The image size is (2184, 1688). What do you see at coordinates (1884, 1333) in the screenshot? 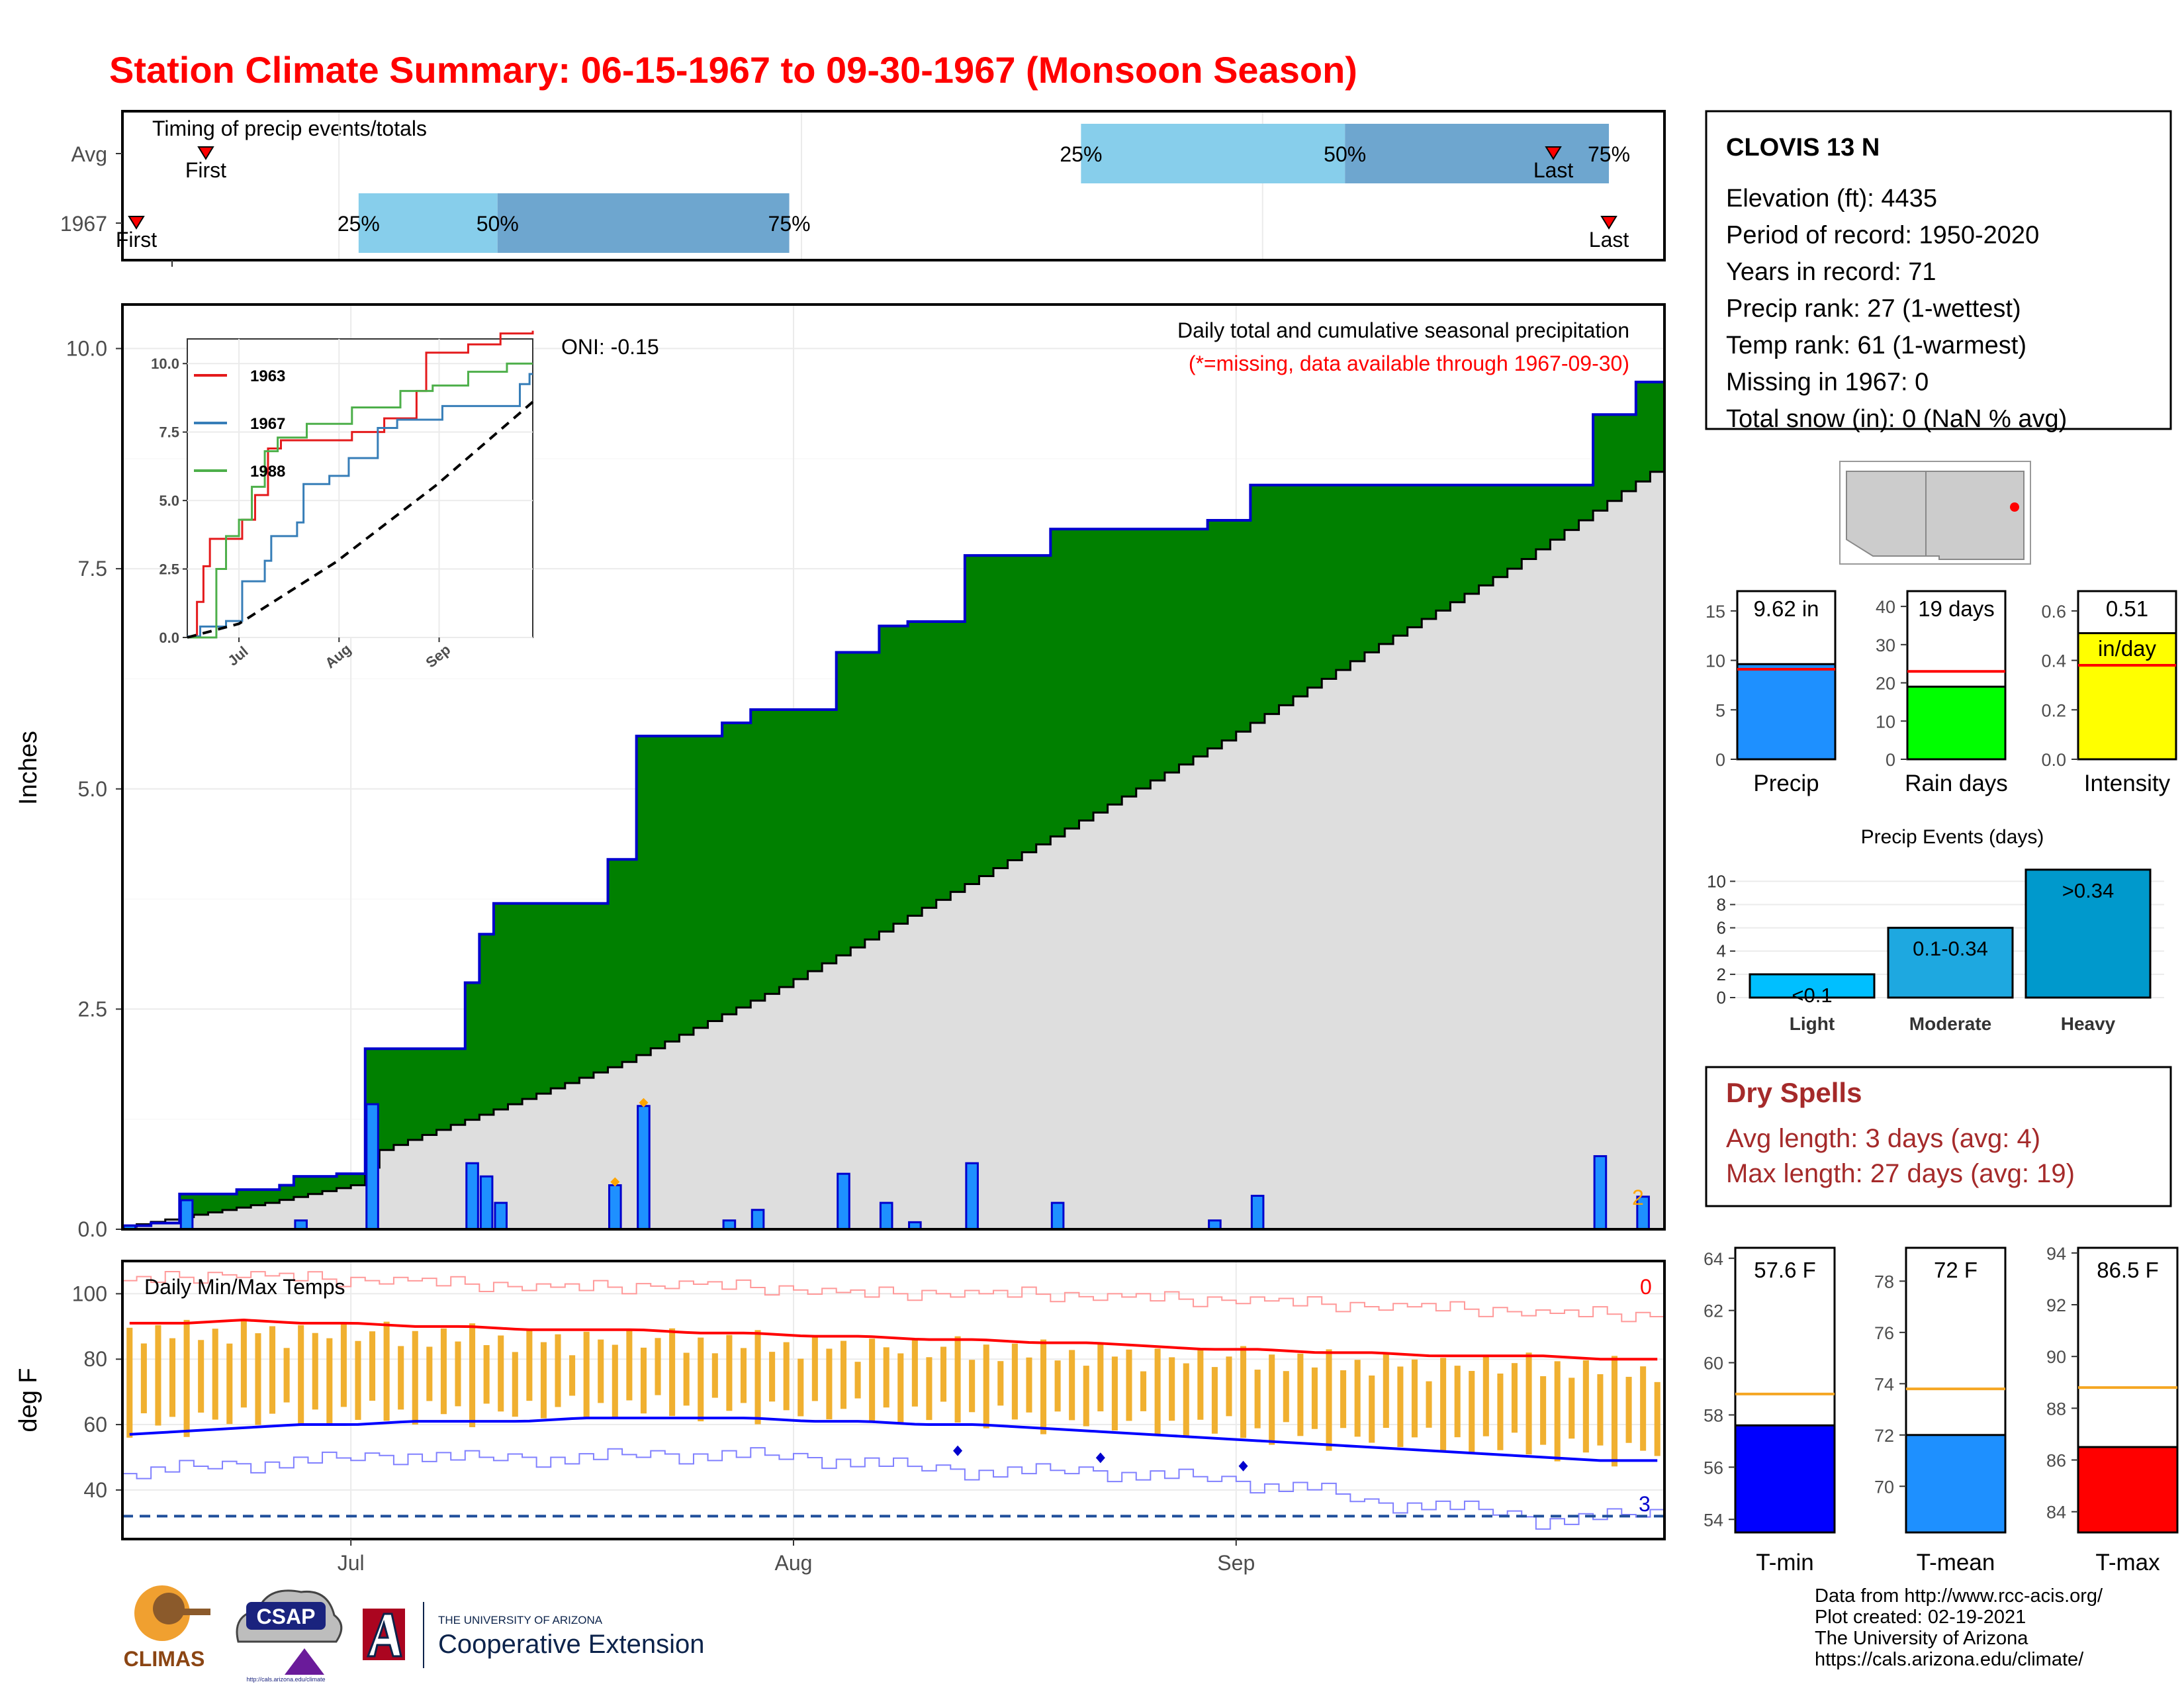
I see `temp-summary-ytick-label: 76` at bounding box center [1884, 1333].